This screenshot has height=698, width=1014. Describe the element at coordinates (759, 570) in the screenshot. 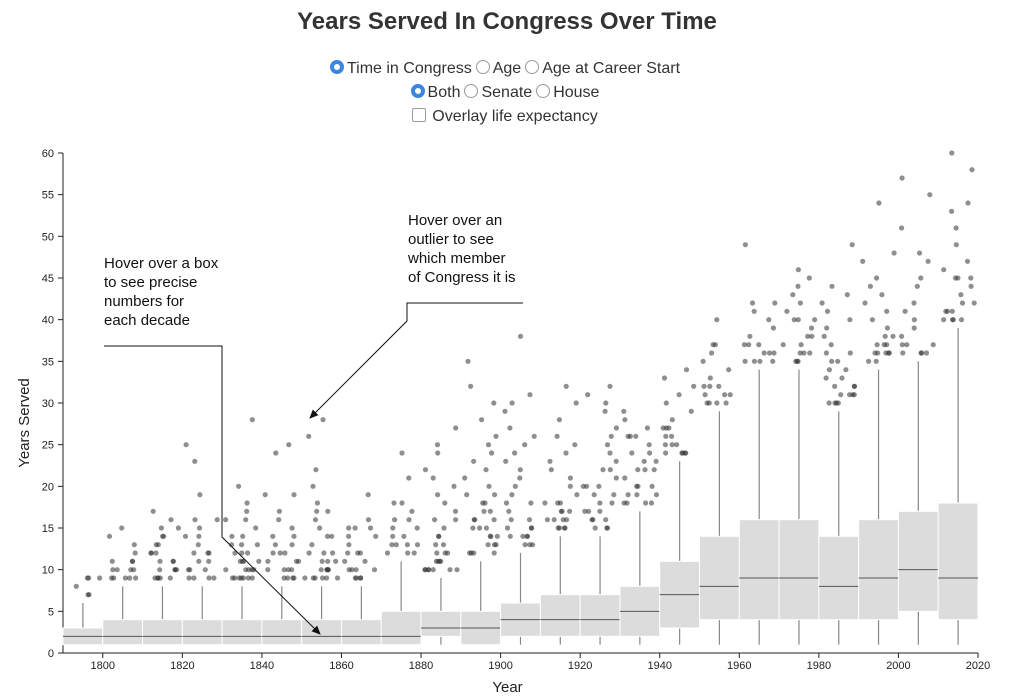

I see `box-decade-1960` at that location.